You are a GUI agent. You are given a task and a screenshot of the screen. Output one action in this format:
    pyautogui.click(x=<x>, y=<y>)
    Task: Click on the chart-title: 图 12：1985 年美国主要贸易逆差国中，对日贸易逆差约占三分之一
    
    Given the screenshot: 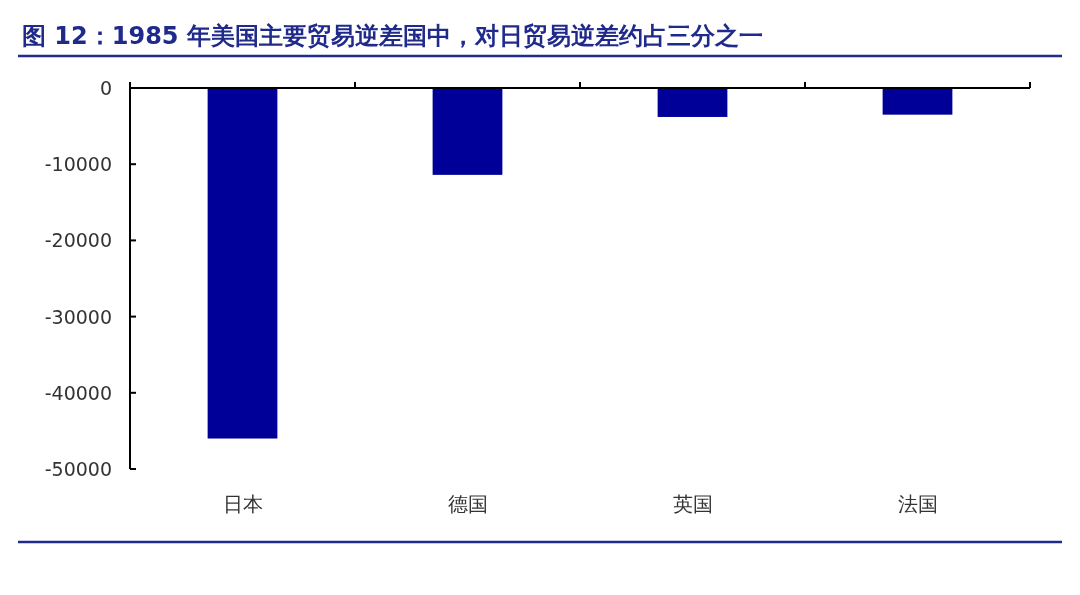 What is the action you would take?
    pyautogui.click(x=392, y=36)
    